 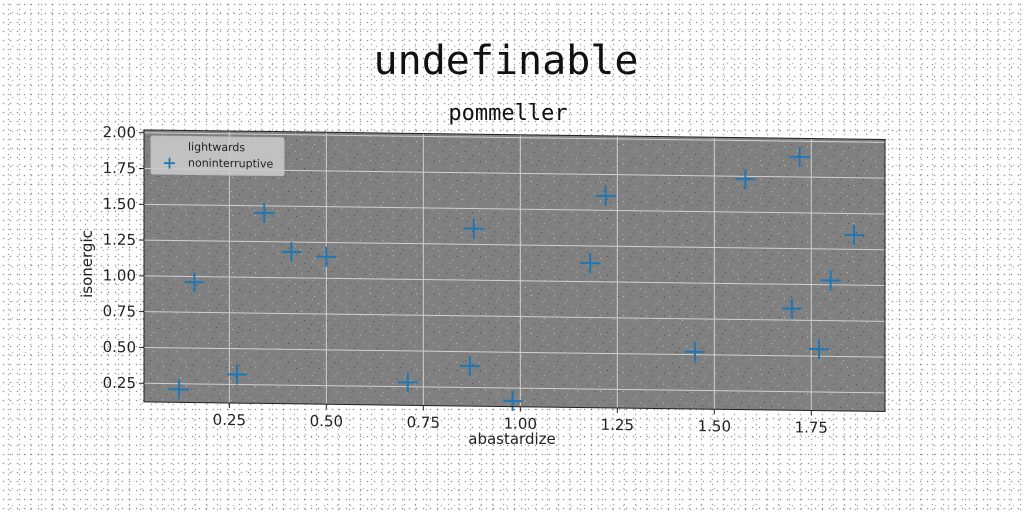 What do you see at coordinates (811, 427) in the screenshot?
I see `x-tick-label: 1.75` at bounding box center [811, 427].